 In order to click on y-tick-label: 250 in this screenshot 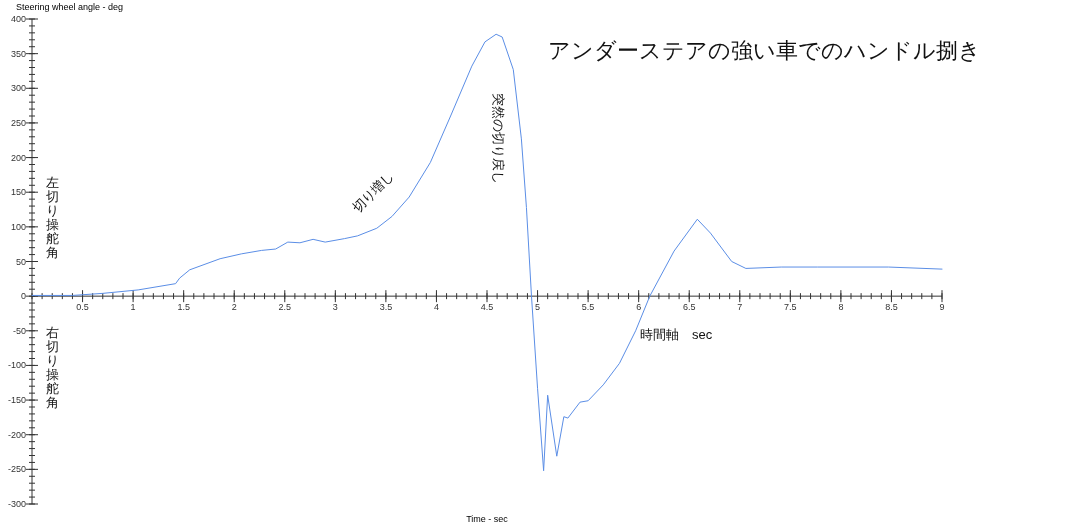, I will do `click(18, 122)`.